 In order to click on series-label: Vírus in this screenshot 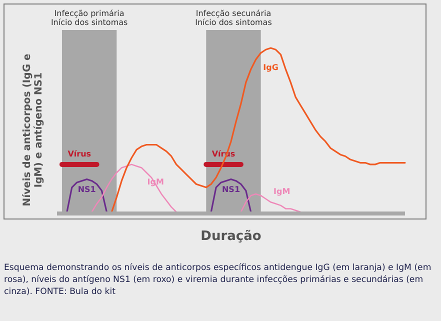, I will do `click(80, 153)`.